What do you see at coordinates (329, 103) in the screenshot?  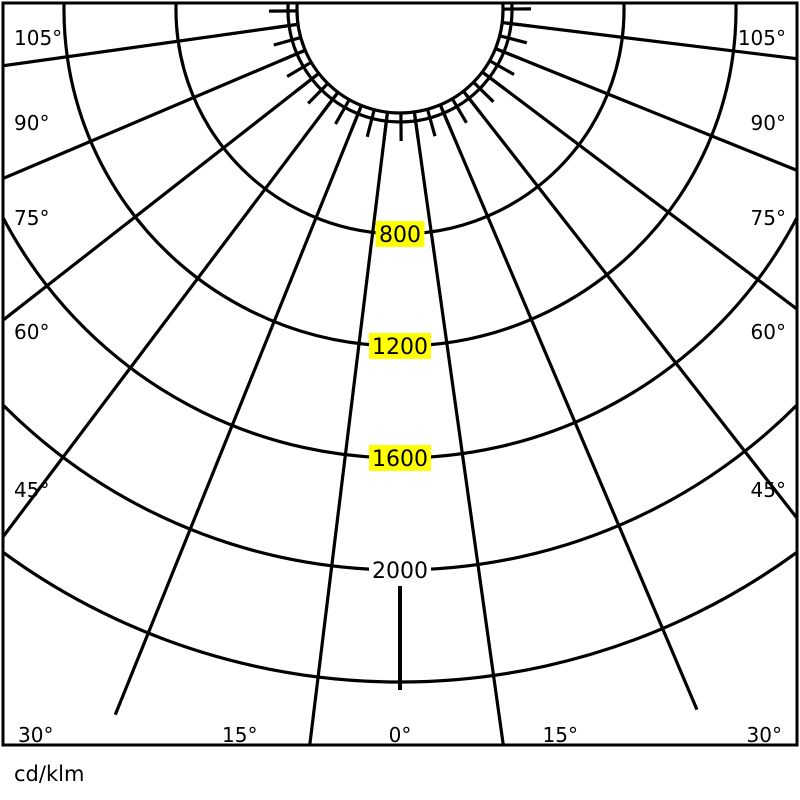 I see `grid-spoke--37` at bounding box center [329, 103].